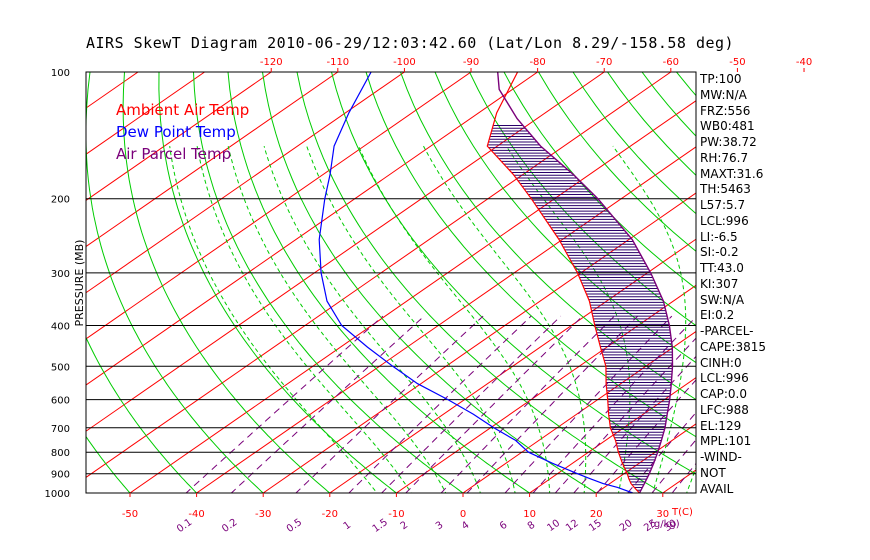  Describe the element at coordinates (229, 526) in the screenshot. I see `mixing-ratio-tick-label: 0.2` at that location.